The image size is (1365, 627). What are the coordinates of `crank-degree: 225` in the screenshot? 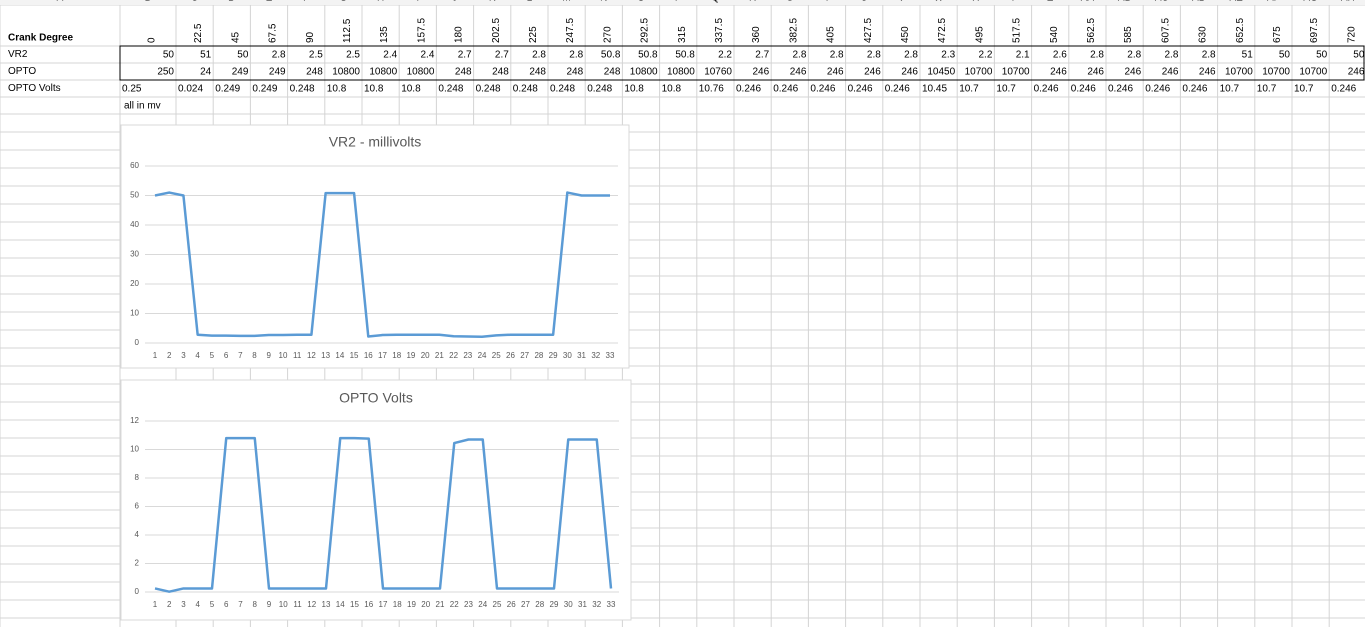 It's located at (533, 34).